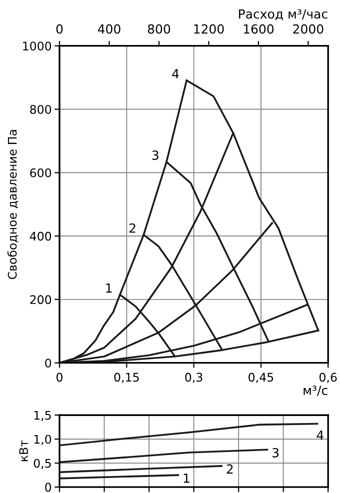 The image size is (340, 493). Describe the element at coordinates (193, 377) in the screenshot. I see `x-tick-label: 0,3` at that location.